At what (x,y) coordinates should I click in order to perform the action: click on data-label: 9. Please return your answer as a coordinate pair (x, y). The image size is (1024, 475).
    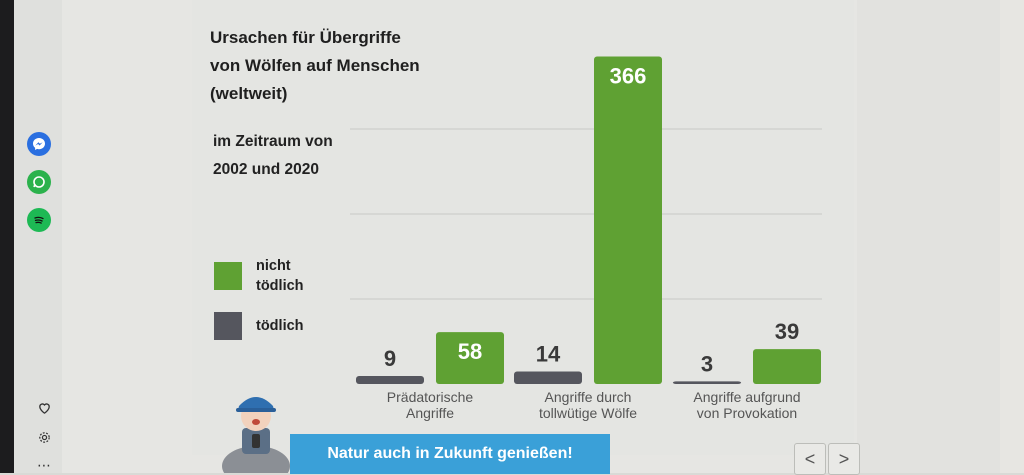
    Looking at the image, I should click on (390, 358).